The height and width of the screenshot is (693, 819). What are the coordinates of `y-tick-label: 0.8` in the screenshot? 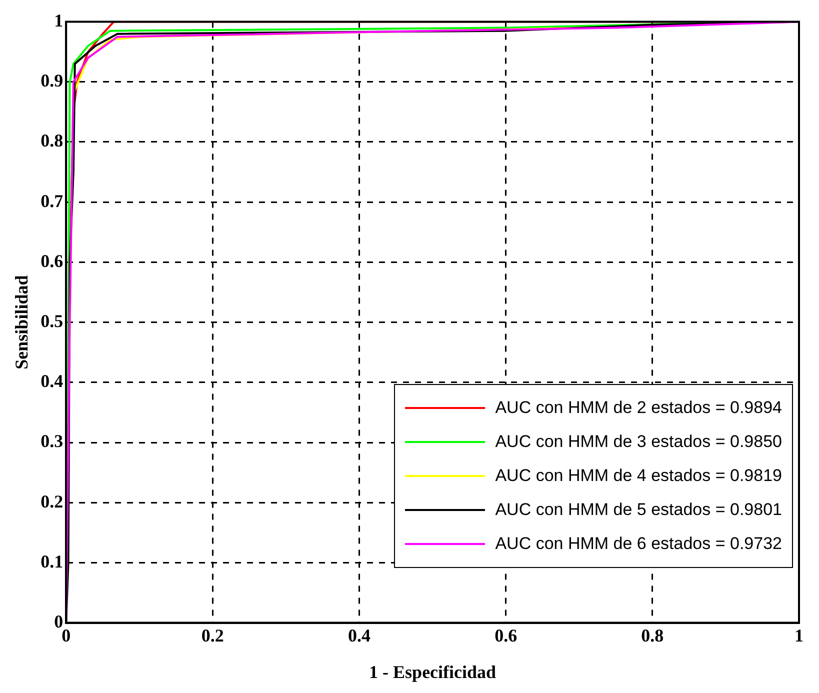 It's located at (52, 140).